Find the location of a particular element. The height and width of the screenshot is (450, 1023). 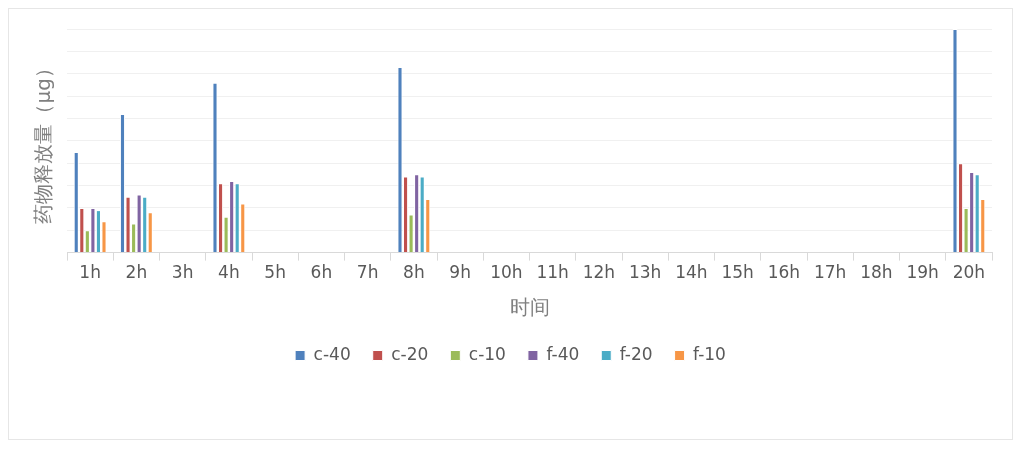

legend-label: c-10 is located at coordinates (487, 353).